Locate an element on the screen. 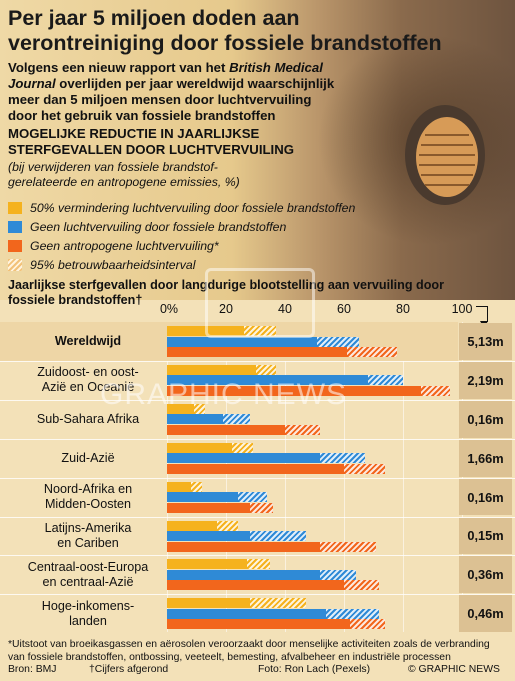  category-label-line: Zuid-Azië is located at coordinates (88, 457).